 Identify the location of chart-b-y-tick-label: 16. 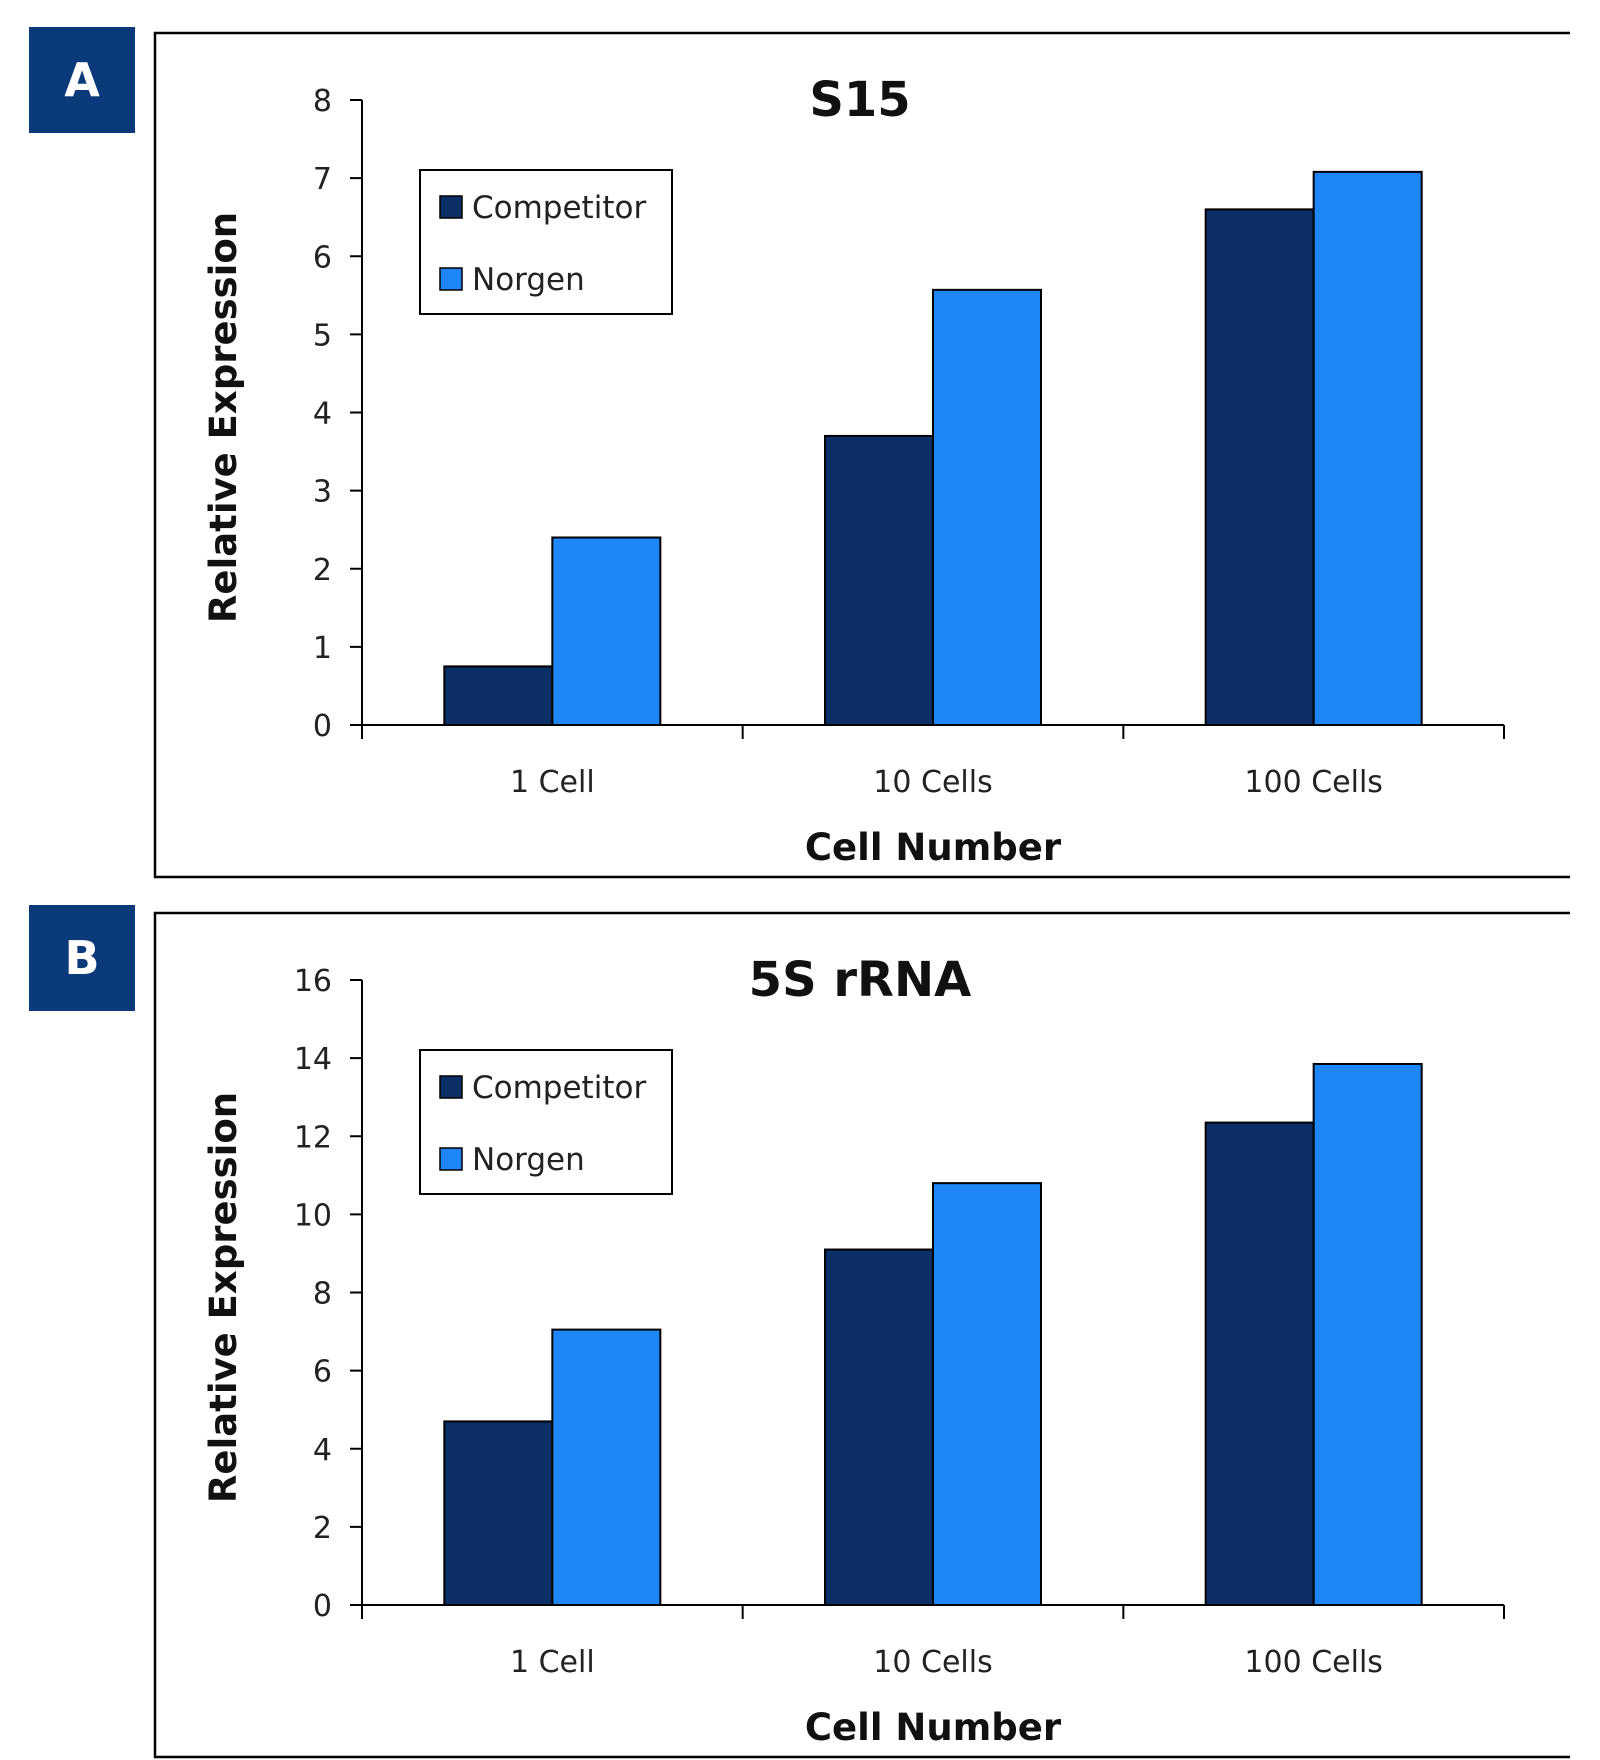
(313, 981).